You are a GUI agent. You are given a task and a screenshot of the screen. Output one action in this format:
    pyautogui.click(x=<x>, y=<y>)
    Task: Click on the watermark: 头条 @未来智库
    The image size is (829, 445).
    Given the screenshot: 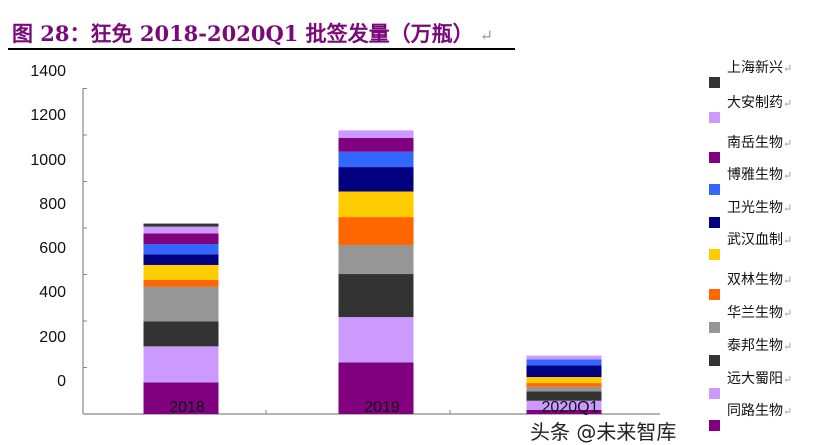 What is the action you would take?
    pyautogui.click(x=603, y=432)
    